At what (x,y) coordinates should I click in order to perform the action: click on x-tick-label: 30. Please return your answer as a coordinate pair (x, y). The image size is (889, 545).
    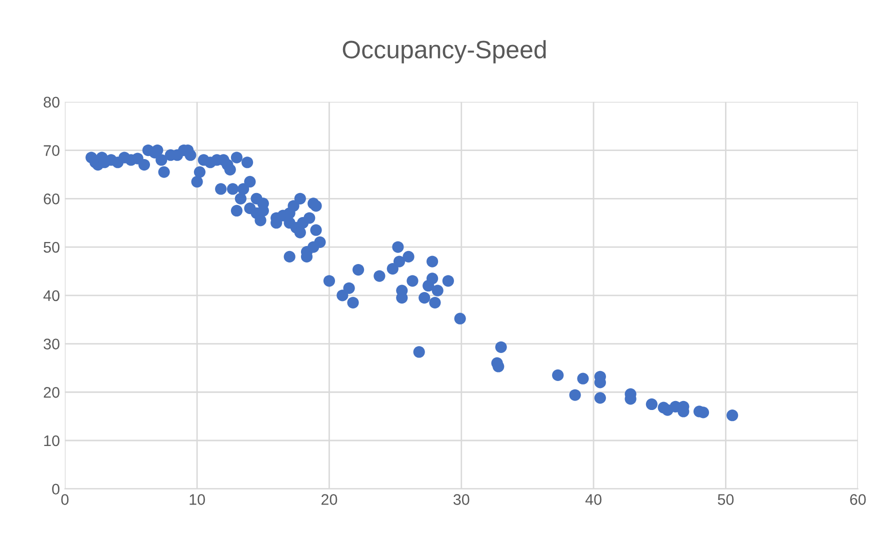
    Looking at the image, I should click on (461, 499).